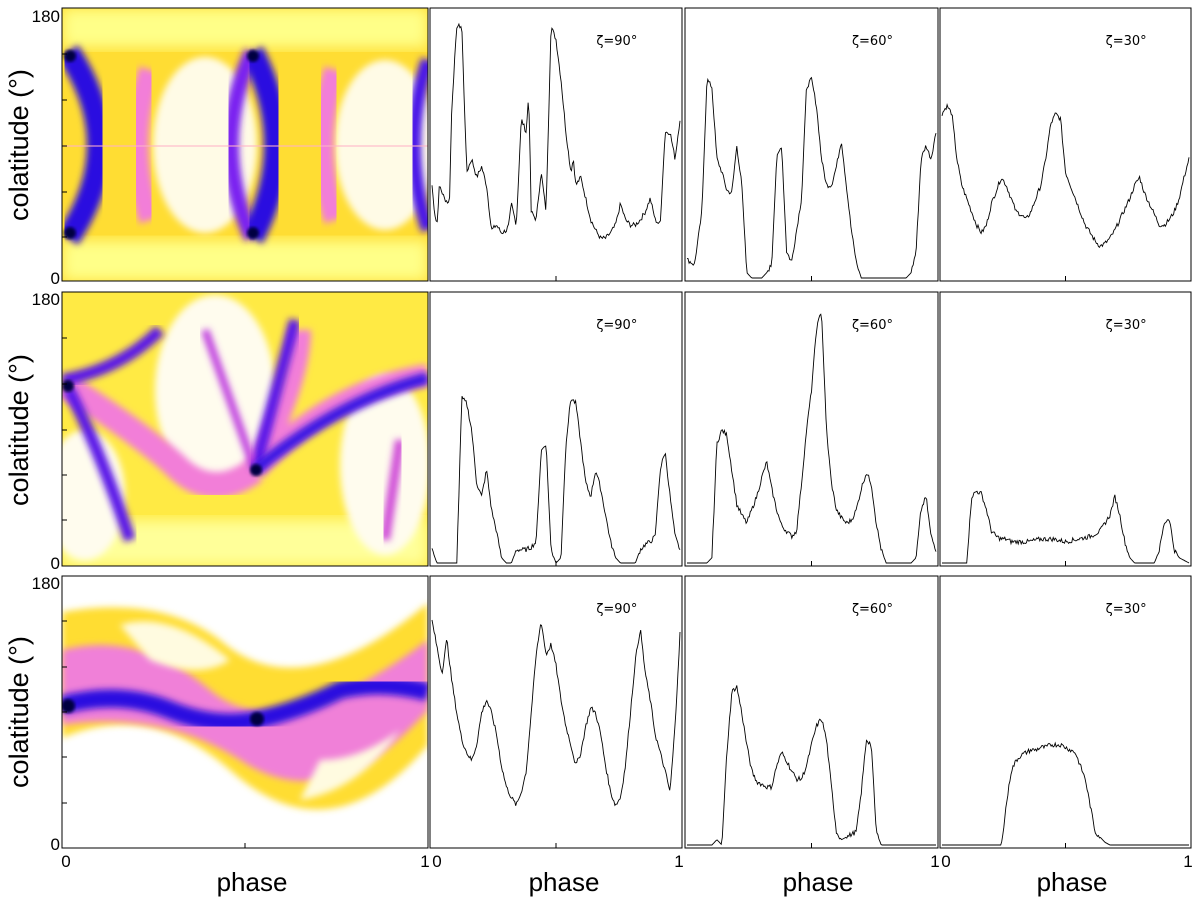 This screenshot has width=1200, height=903. I want to click on row-1-ytick-0: 0, so click(55, 278).